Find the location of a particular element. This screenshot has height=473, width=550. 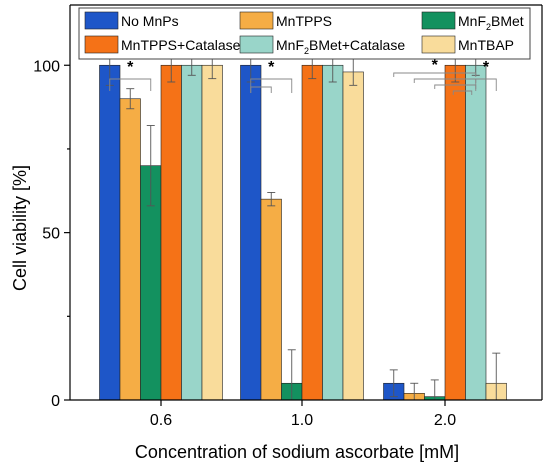

x-tick-label: 1.0 is located at coordinates (302, 420).